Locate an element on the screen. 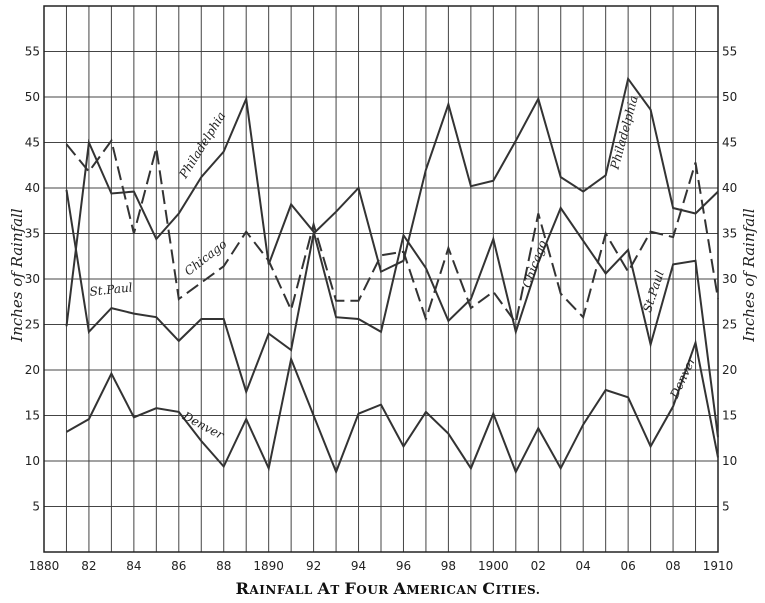 The width and height of the screenshot is (765, 603). y-axis-ticks-right: 5 10 15 20 25 30 35 40 45 50 55 is located at coordinates (729, 279).